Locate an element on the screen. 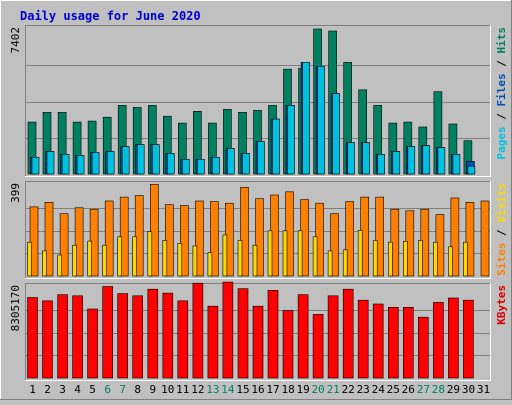  legend-part: KBytes is located at coordinates (501, 305).